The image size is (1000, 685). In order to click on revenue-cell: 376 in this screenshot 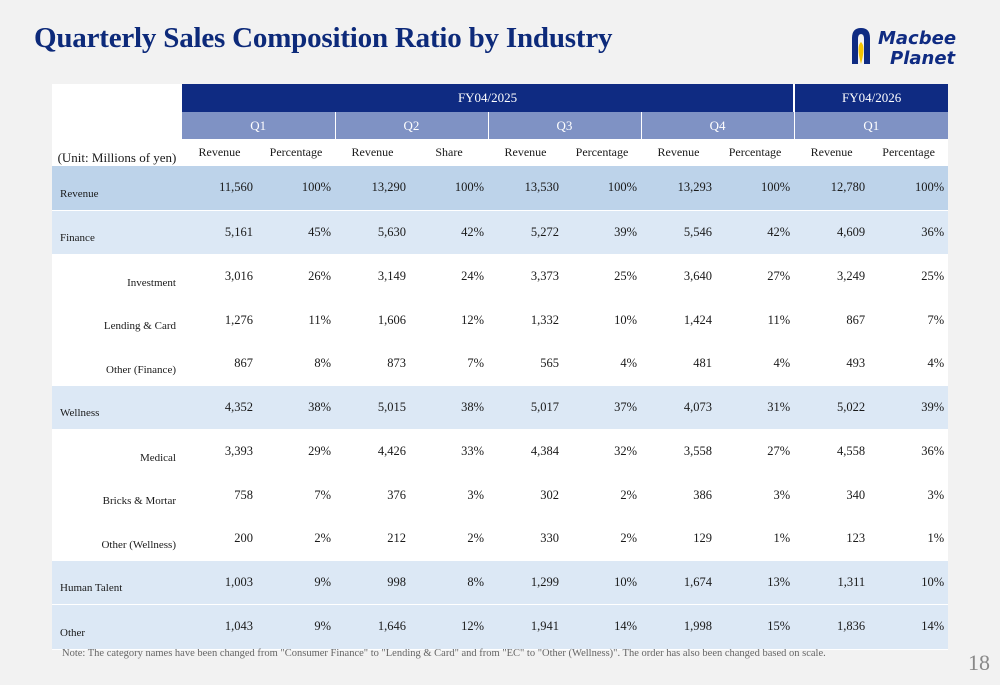, I will do `click(396, 494)`.